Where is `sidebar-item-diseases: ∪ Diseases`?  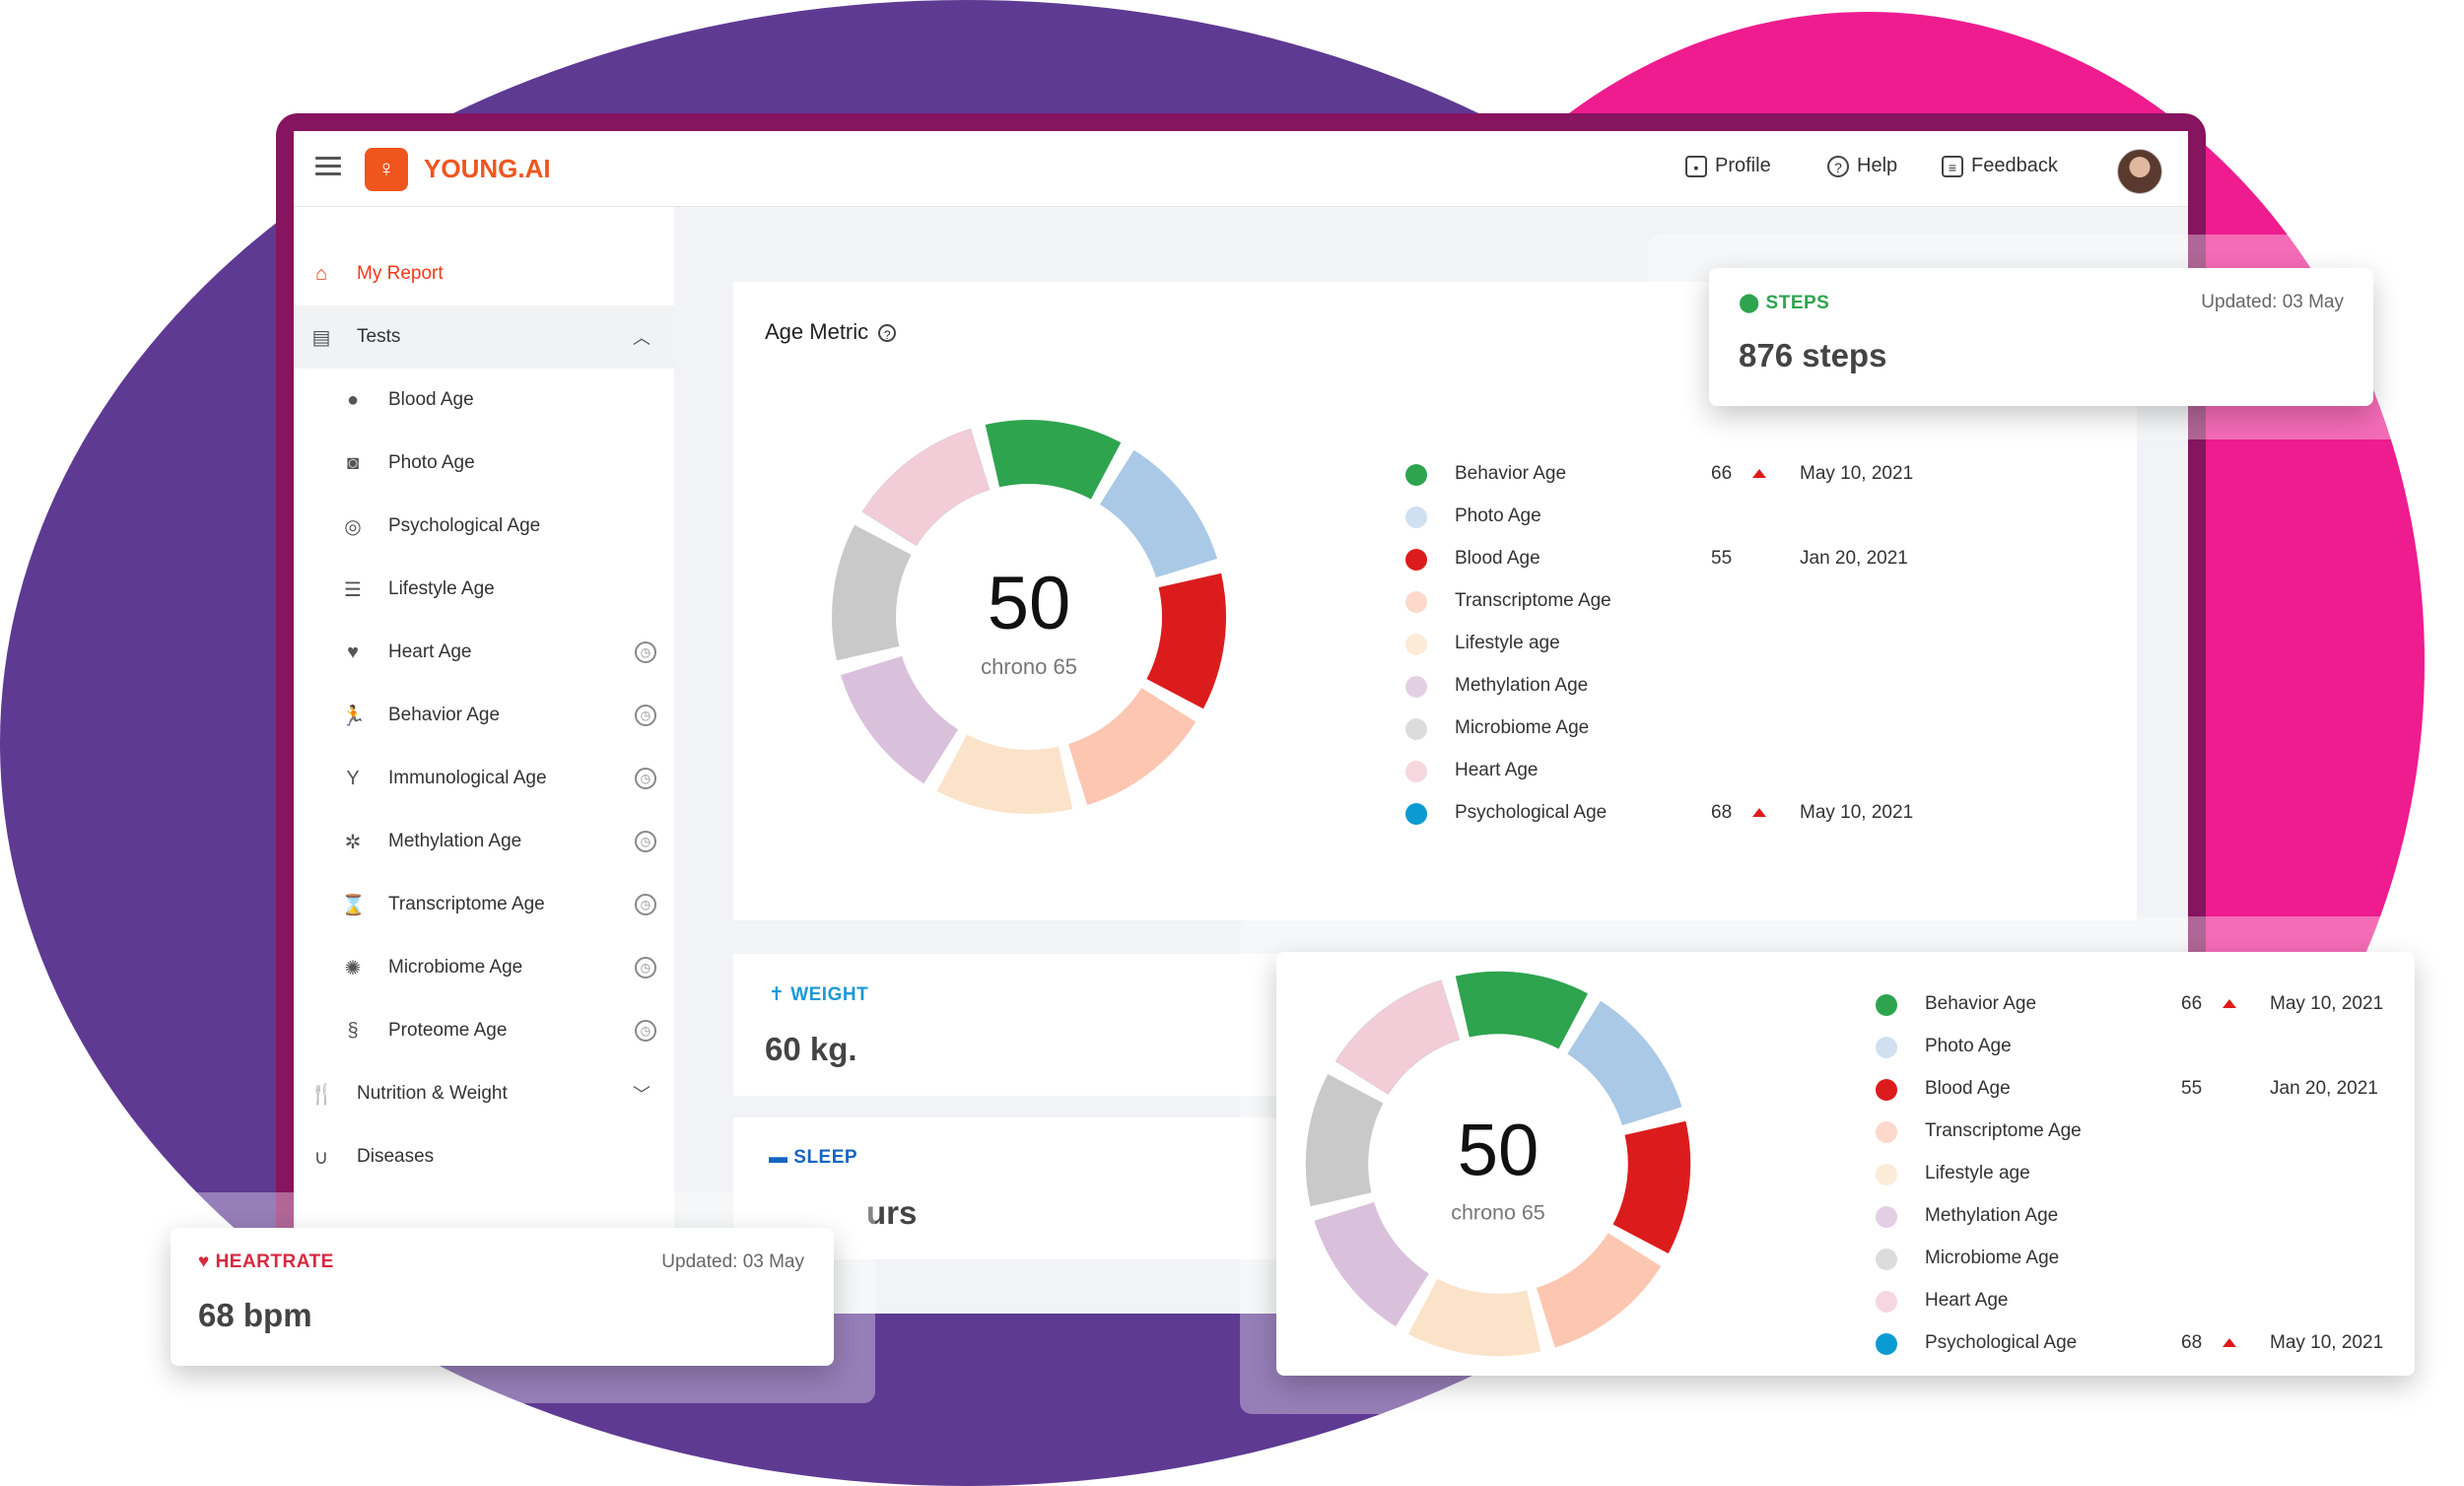 sidebar-item-diseases: ∪ Diseases is located at coordinates (484, 1156).